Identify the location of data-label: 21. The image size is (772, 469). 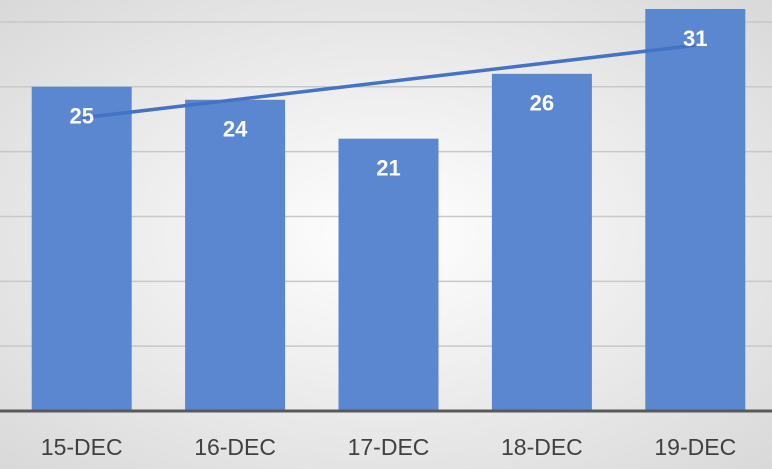
(388, 167).